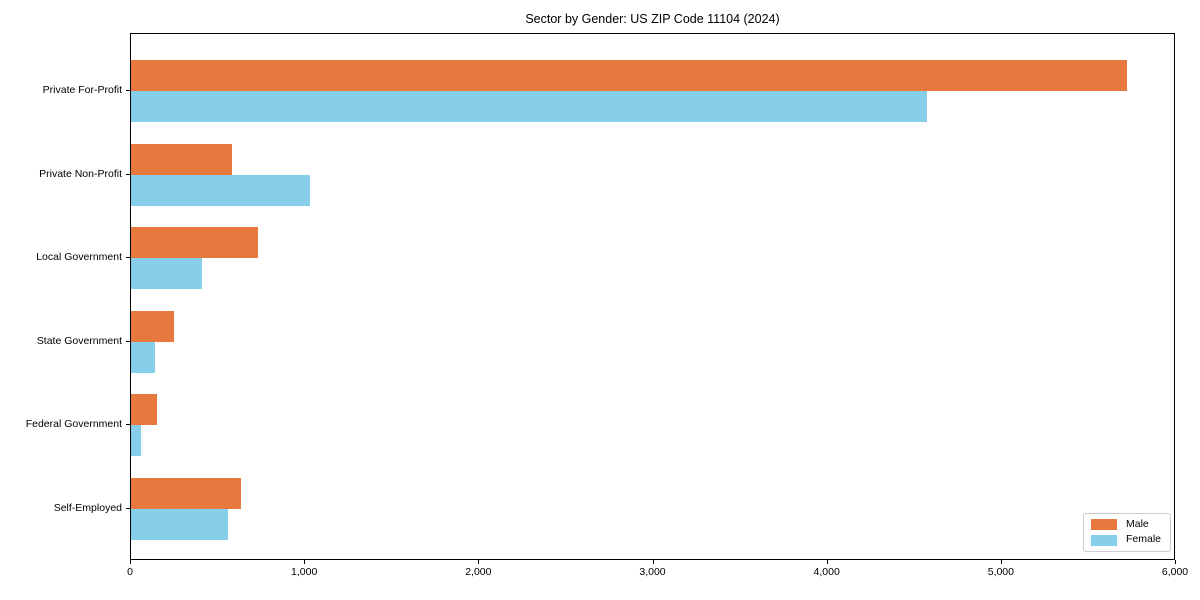 The height and width of the screenshot is (600, 1200). I want to click on x-tick-label: 5,000, so click(1000, 572).